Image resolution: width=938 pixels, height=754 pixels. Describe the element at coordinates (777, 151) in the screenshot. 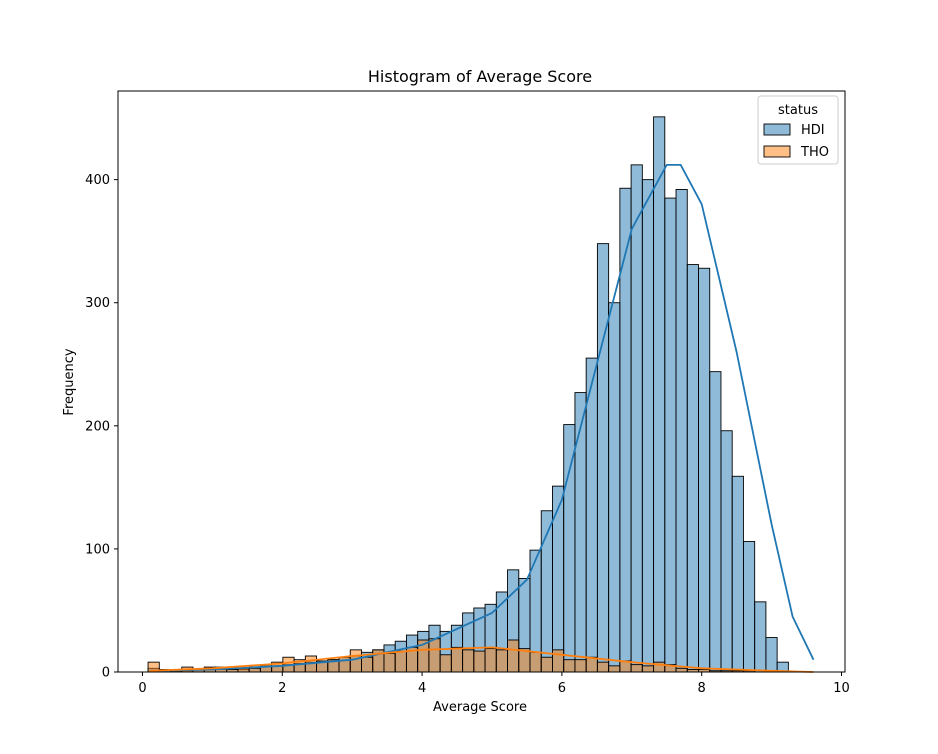

I see `legend-swatch-tho` at that location.